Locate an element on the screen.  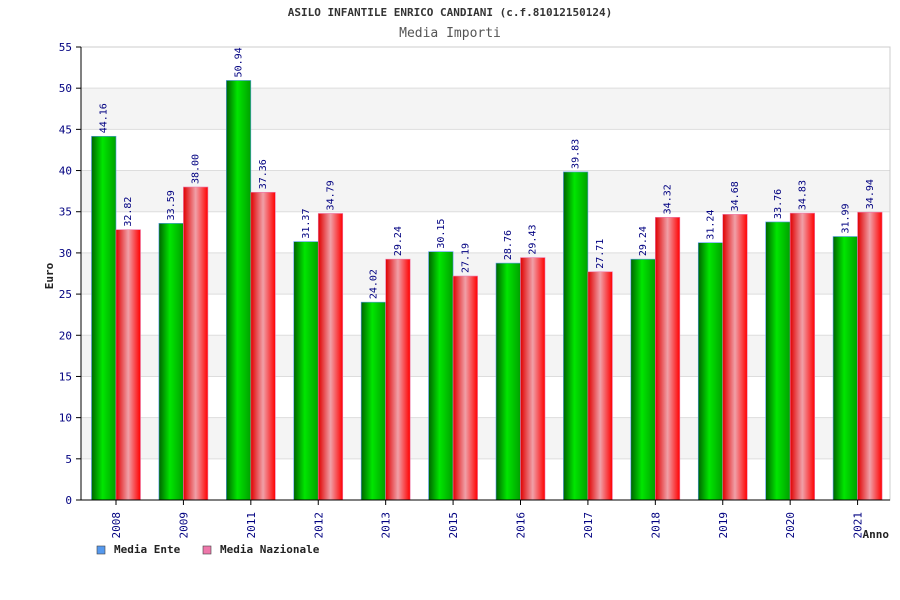
x-tick-label: 2020 is located at coordinates (790, 525).